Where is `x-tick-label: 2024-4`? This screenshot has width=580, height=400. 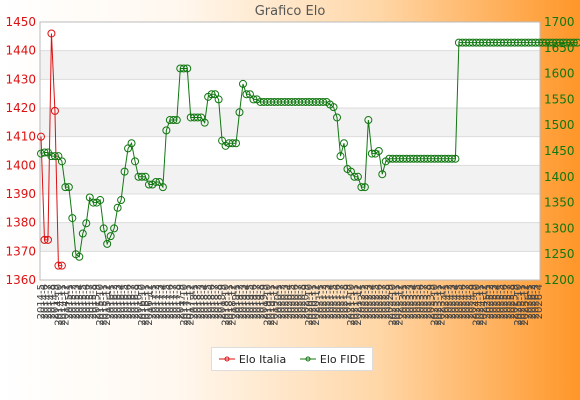
x-tick-label: 2024-4 is located at coordinates (455, 301).